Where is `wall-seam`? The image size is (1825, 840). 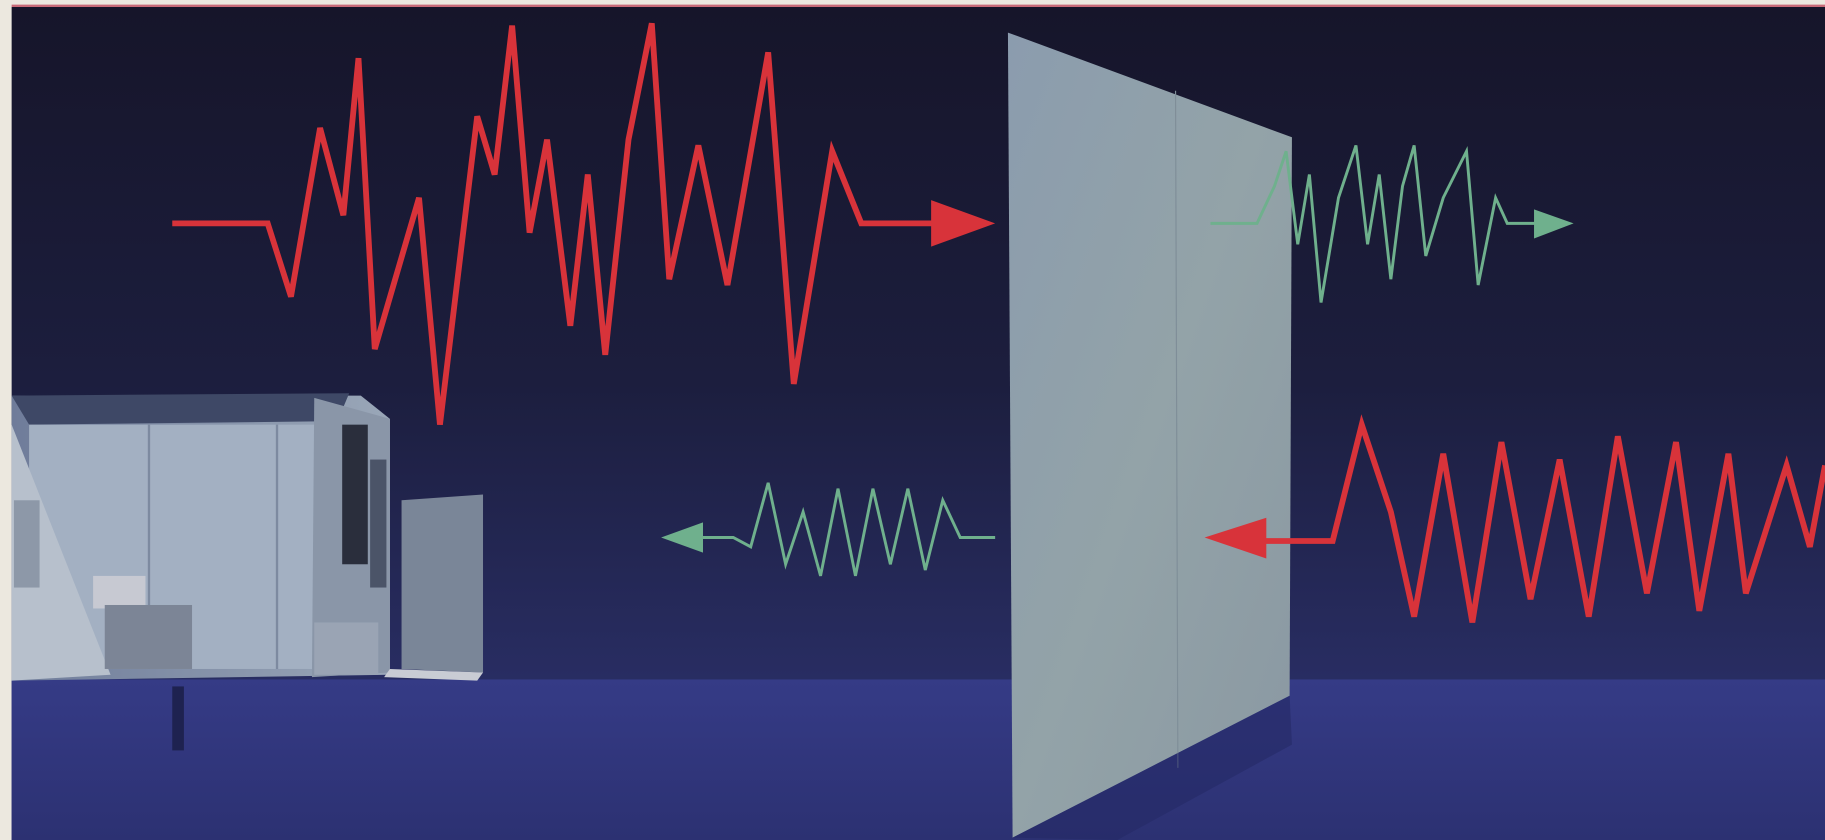 wall-seam is located at coordinates (1176, 429).